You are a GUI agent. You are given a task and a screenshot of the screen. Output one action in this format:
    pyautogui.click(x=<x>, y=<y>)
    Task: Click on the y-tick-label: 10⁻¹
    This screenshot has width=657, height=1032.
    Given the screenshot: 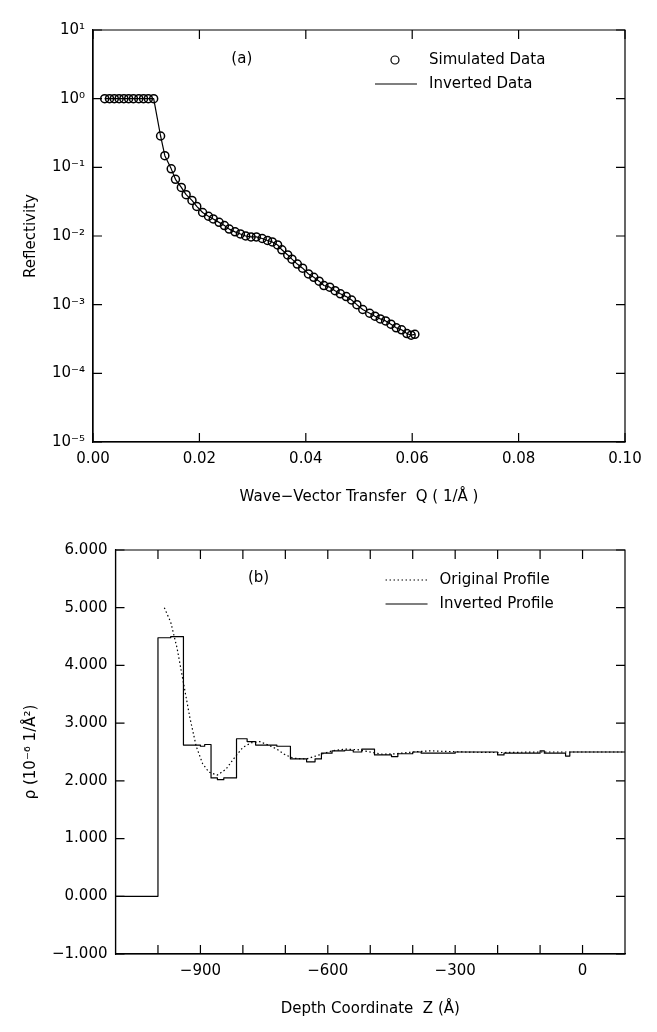 What is the action you would take?
    pyautogui.click(x=68, y=166)
    